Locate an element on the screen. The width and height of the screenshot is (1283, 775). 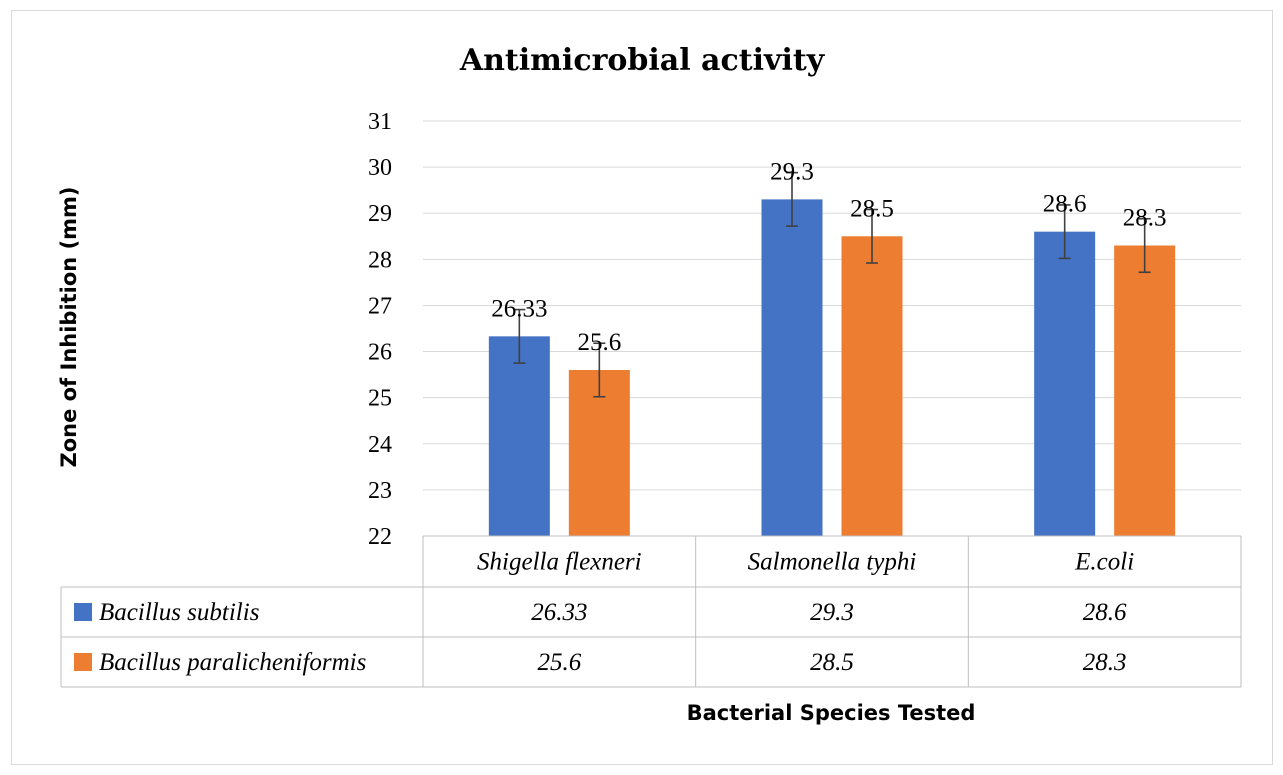
y-tick-label: 31 is located at coordinates (380, 122).